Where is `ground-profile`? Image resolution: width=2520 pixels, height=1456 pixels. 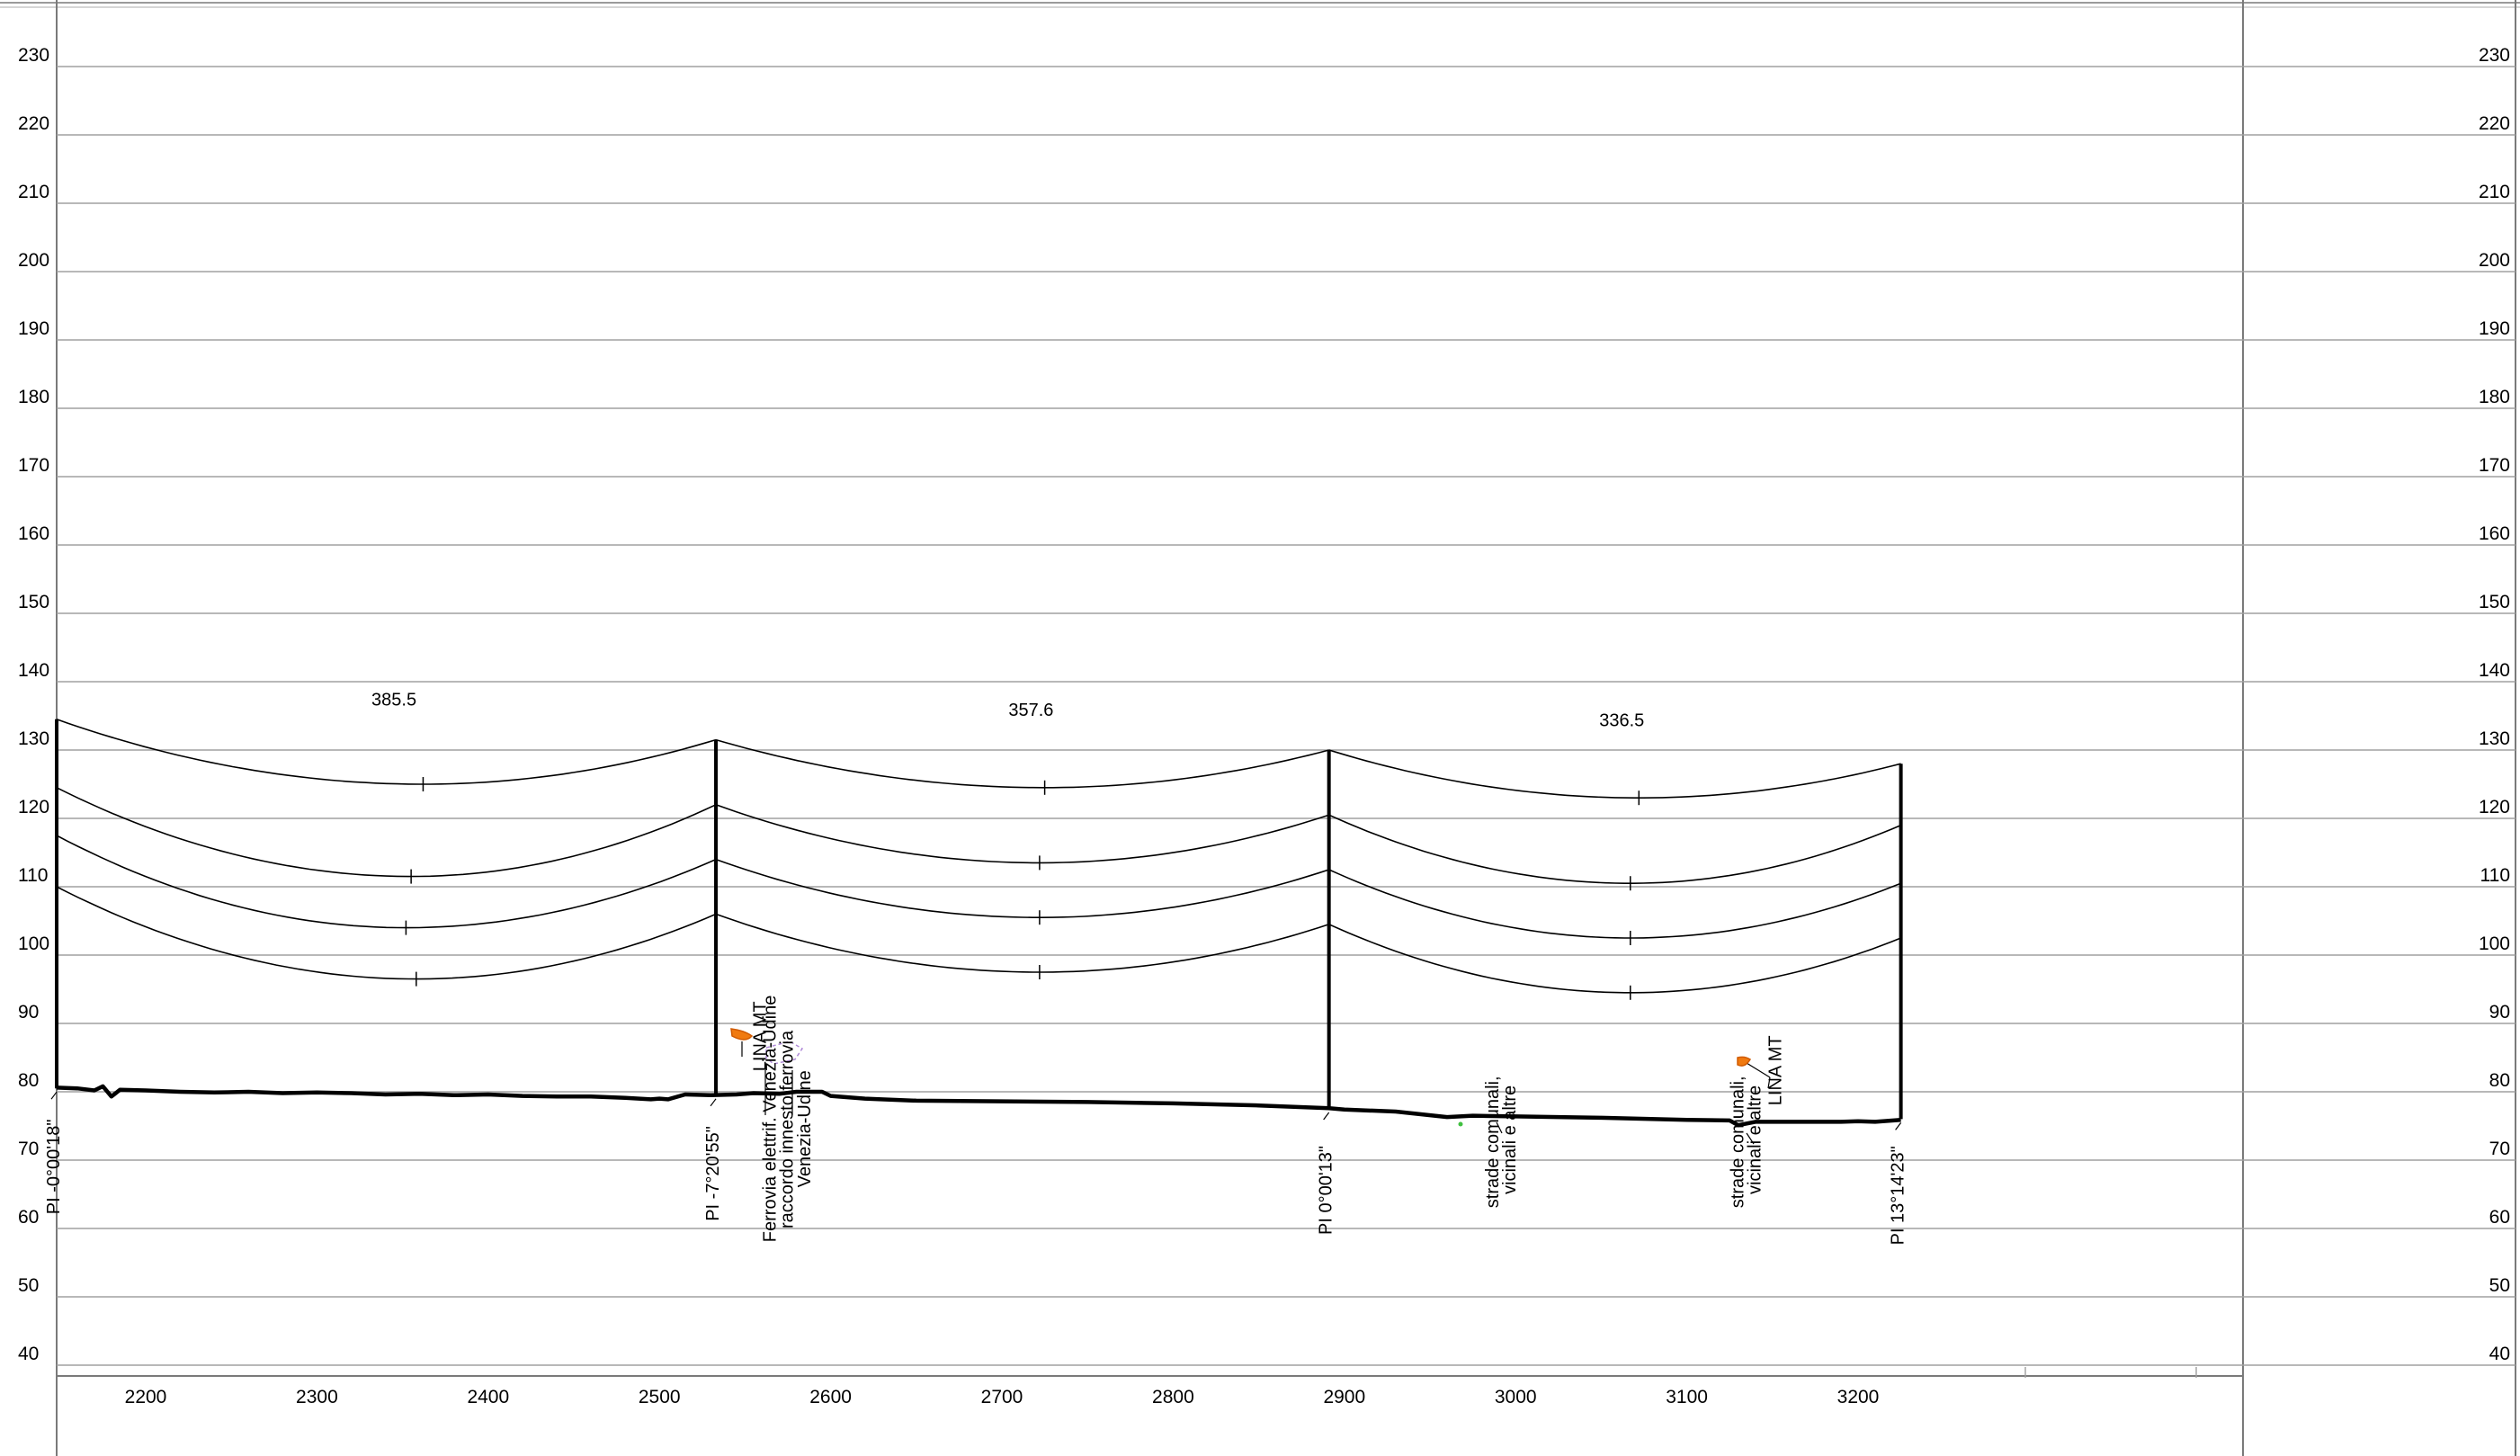
ground-profile is located at coordinates (978, 1106).